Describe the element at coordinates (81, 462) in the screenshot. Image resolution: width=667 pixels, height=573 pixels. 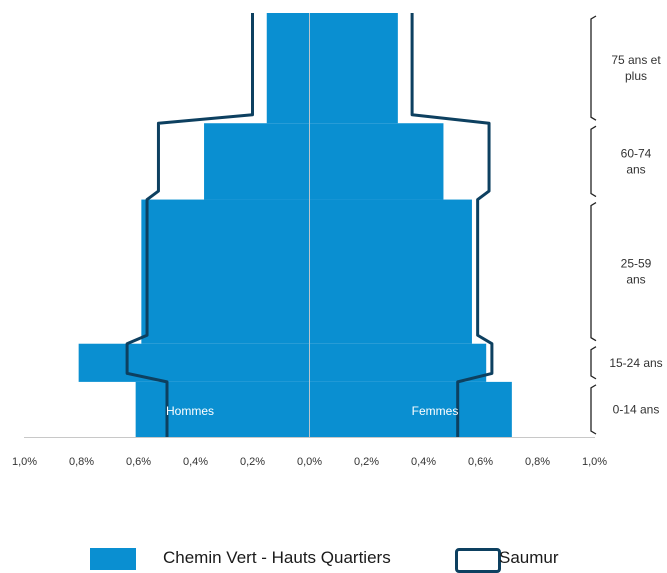
I see `x-tick-label-1: 0,8%` at that location.